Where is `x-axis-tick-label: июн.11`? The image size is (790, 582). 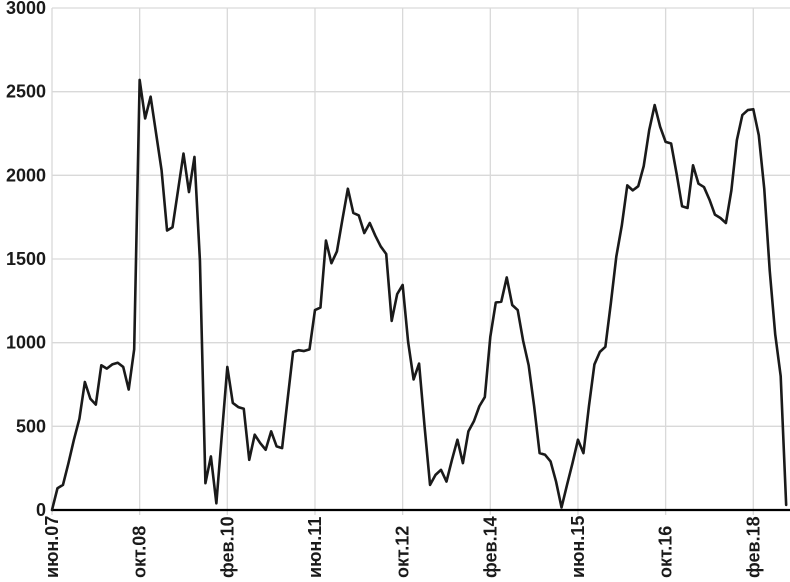
x-axis-tick-label: июн.11 is located at coordinates (315, 547).